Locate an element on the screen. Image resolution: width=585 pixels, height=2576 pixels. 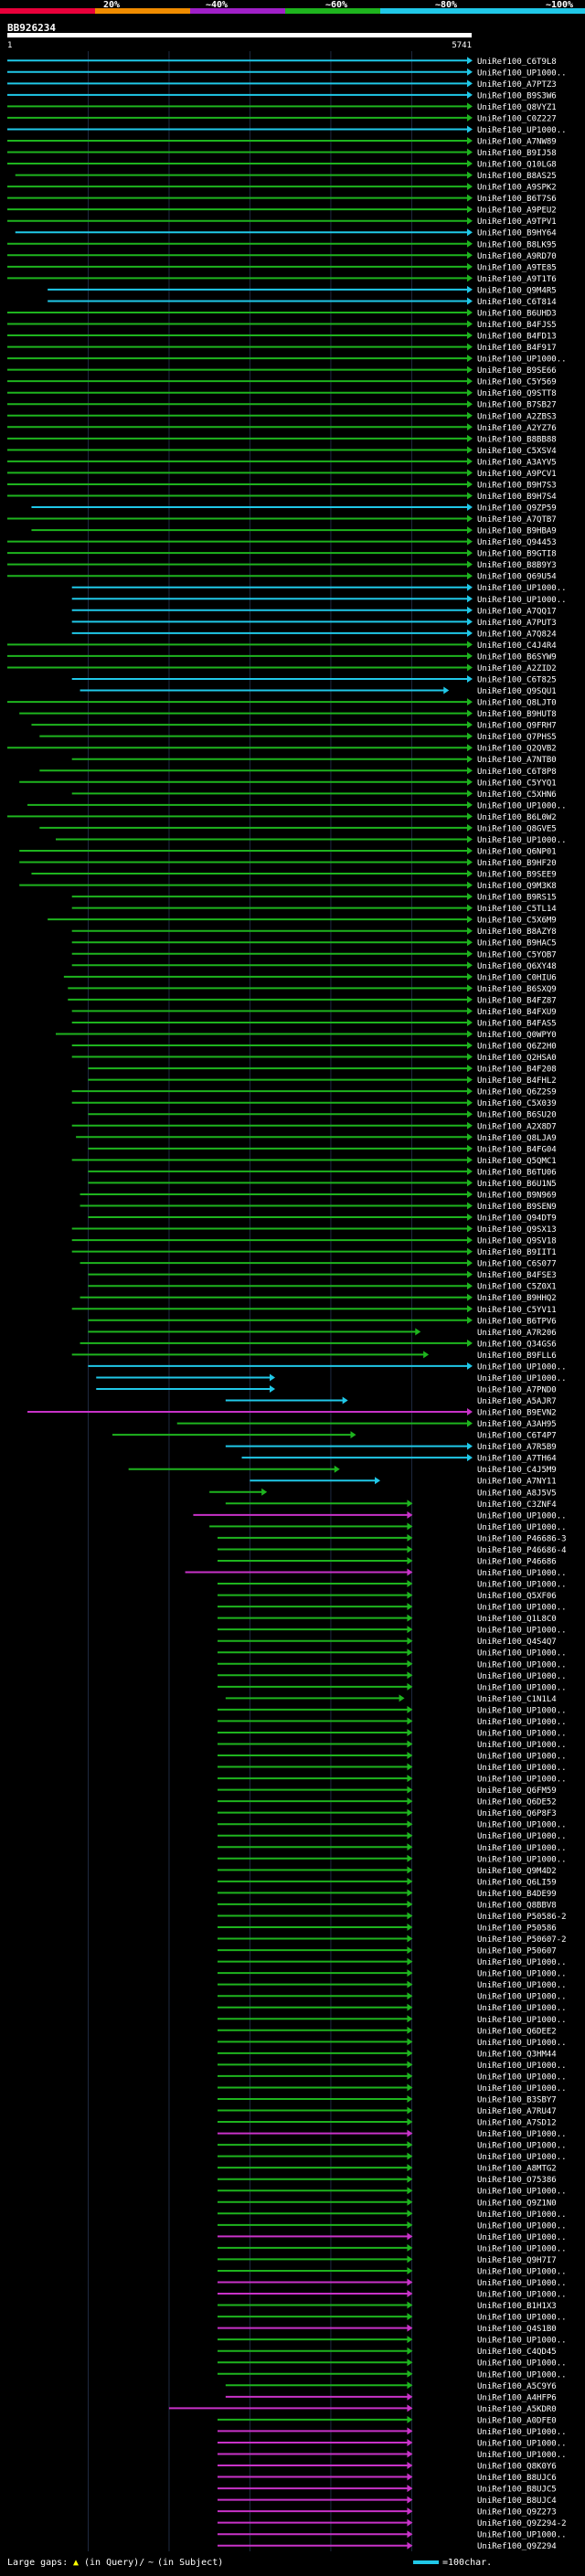
hit-label: UniRef100_B1H1X3 is located at coordinates (517, 2306).